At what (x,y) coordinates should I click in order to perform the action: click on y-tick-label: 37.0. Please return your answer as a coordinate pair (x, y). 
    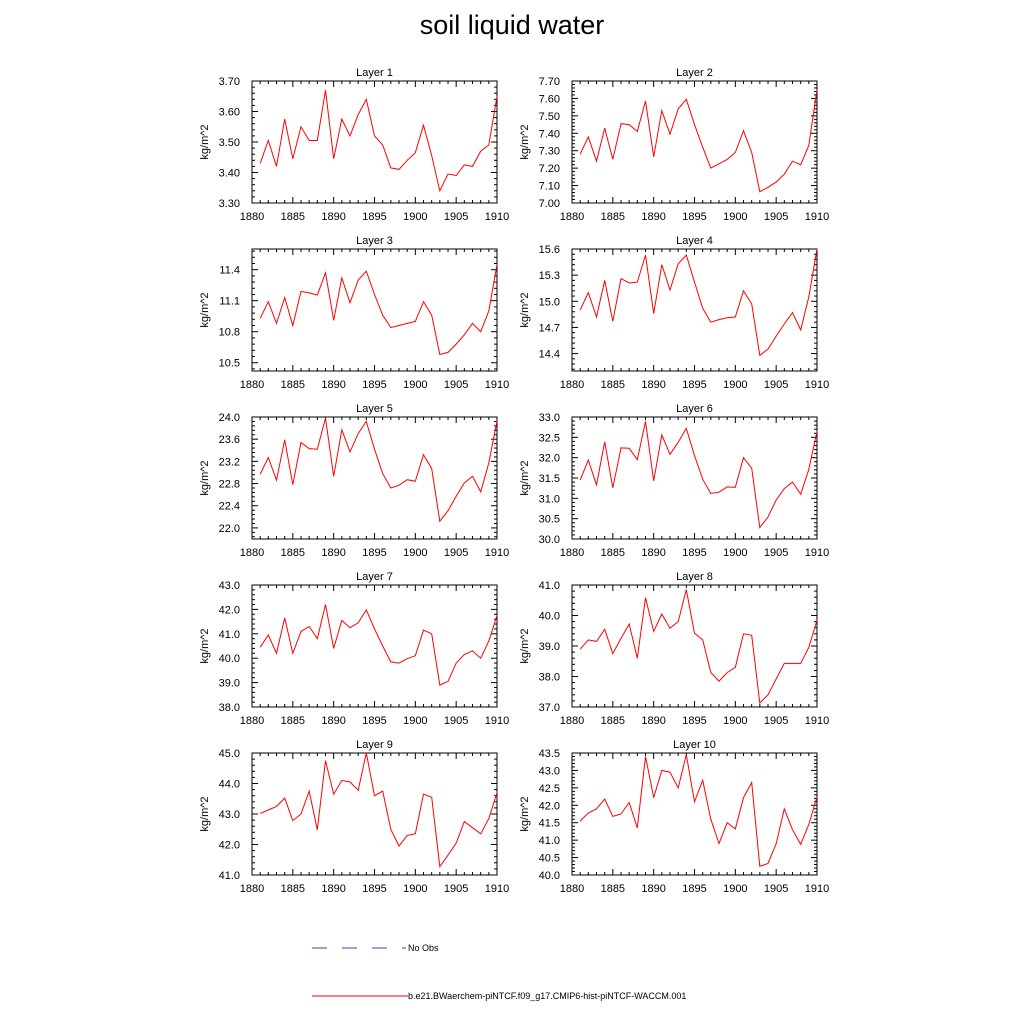
    Looking at the image, I should click on (549, 708).